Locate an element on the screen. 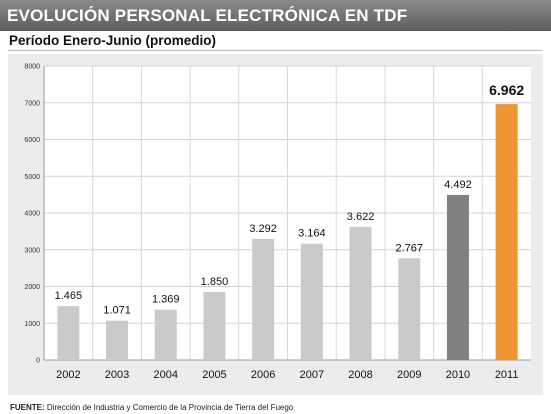 This screenshot has height=414, width=551. bar-2008 is located at coordinates (360, 293).